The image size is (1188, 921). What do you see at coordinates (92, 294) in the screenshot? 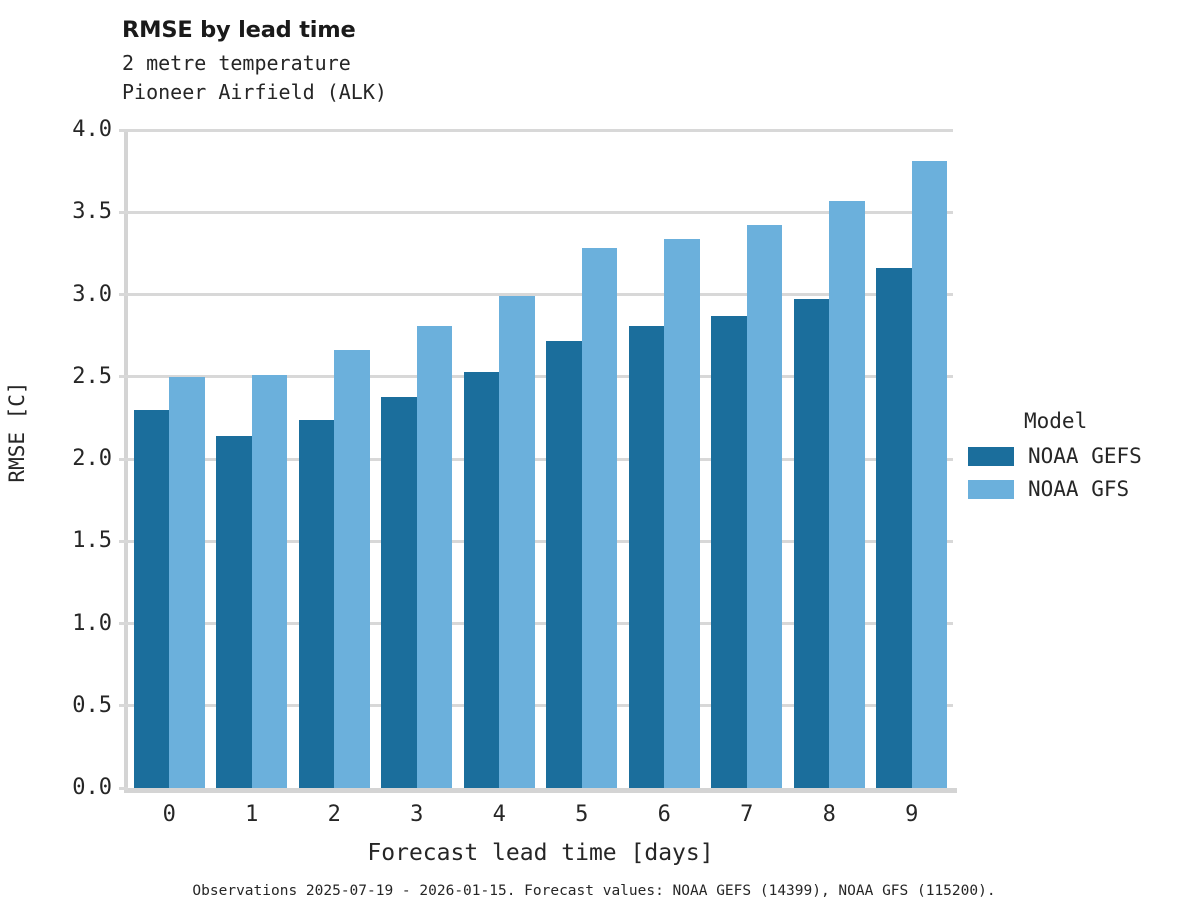
I see `y-axis-tick-label: 3.0` at bounding box center [92, 294].